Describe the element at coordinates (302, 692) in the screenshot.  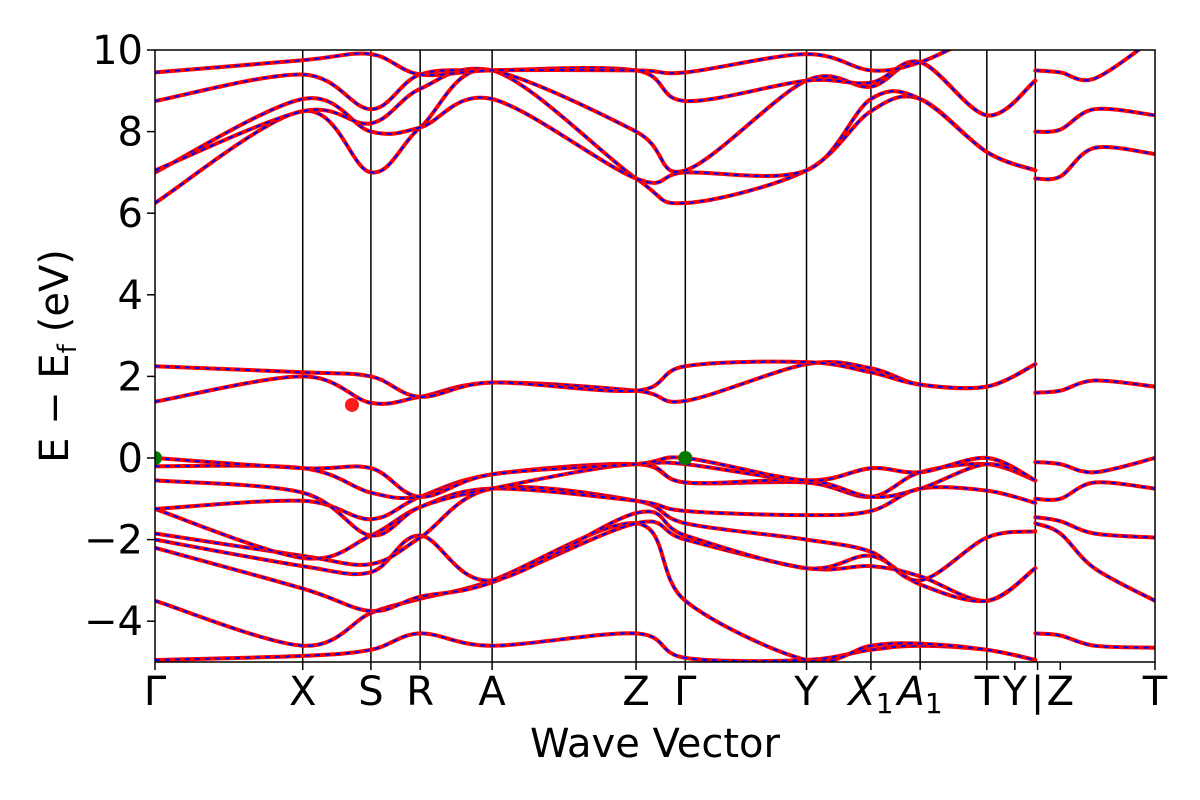
I see `x-tick-label: X` at that location.